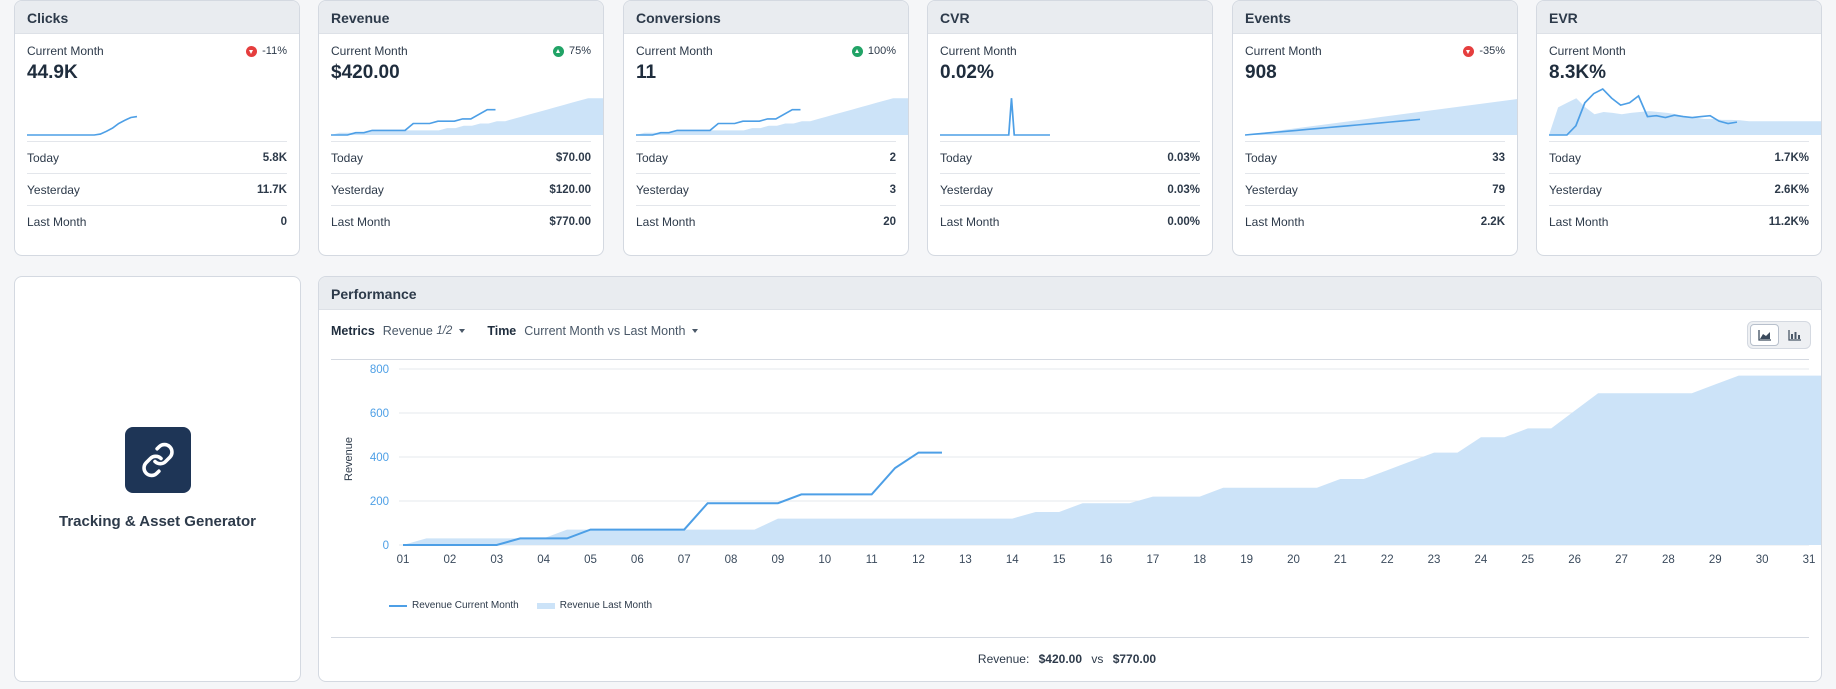 Image resolution: width=1836 pixels, height=689 pixels. I want to click on series-line-current-month, so click(672, 498).